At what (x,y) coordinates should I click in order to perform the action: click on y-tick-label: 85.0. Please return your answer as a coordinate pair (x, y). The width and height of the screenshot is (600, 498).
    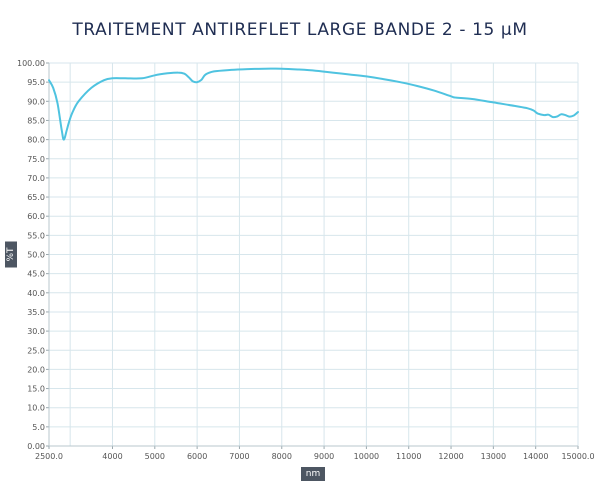
    Looking at the image, I should click on (36, 120).